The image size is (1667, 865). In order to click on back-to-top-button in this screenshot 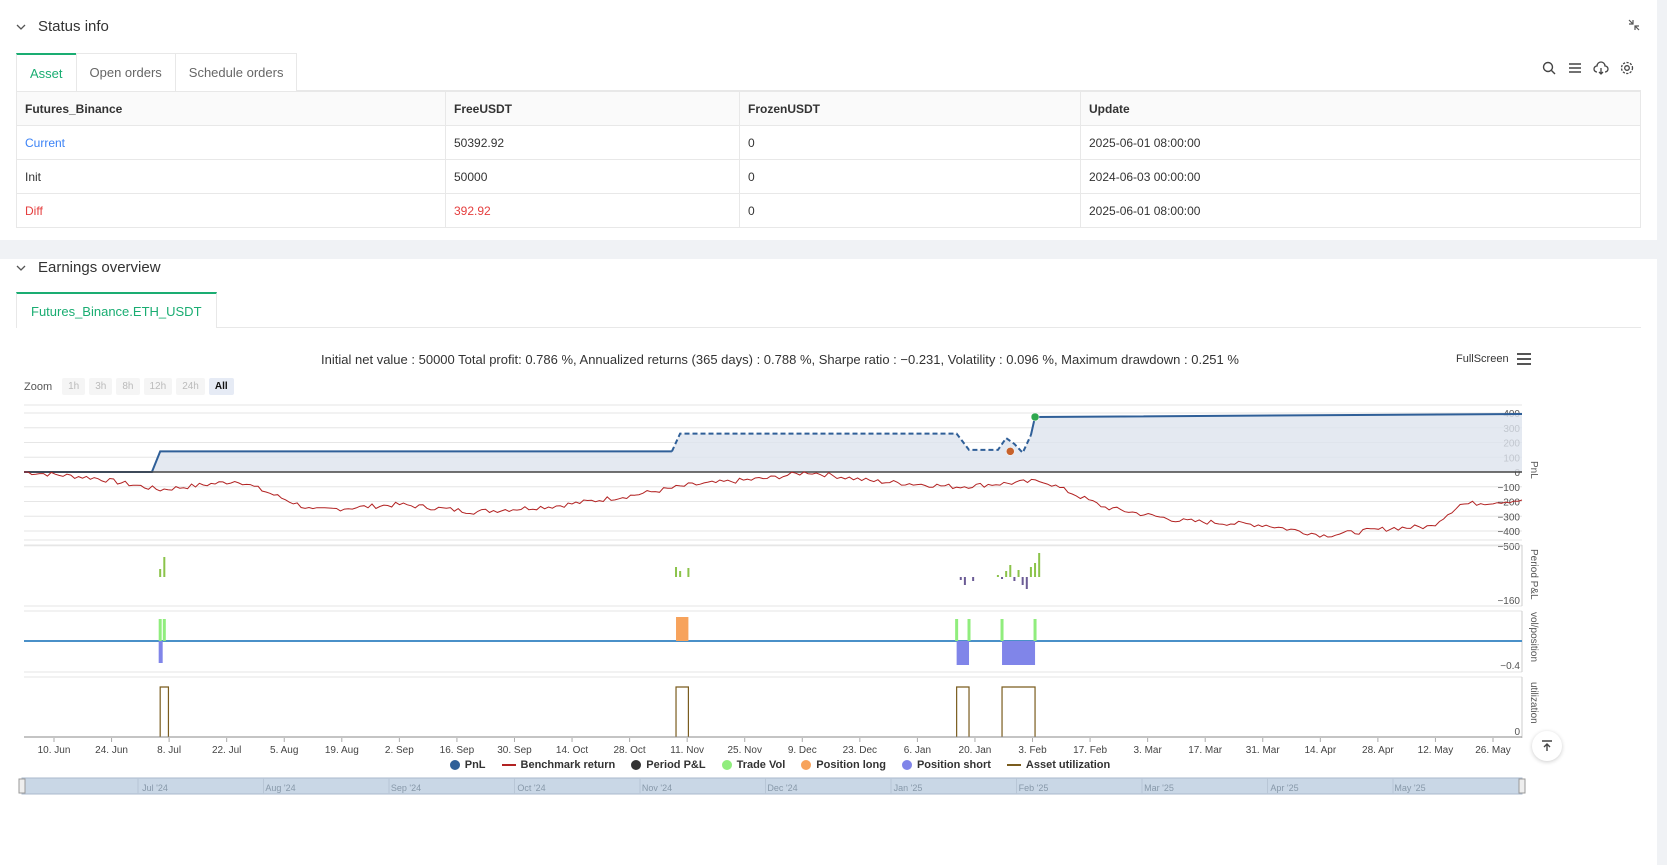, I will do `click(1547, 746)`.